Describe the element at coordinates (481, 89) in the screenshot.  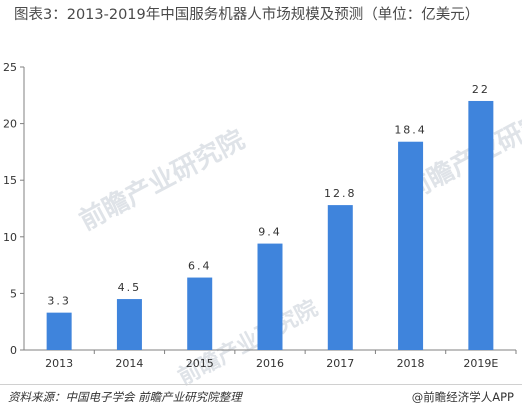
I see `data-label: 22` at that location.